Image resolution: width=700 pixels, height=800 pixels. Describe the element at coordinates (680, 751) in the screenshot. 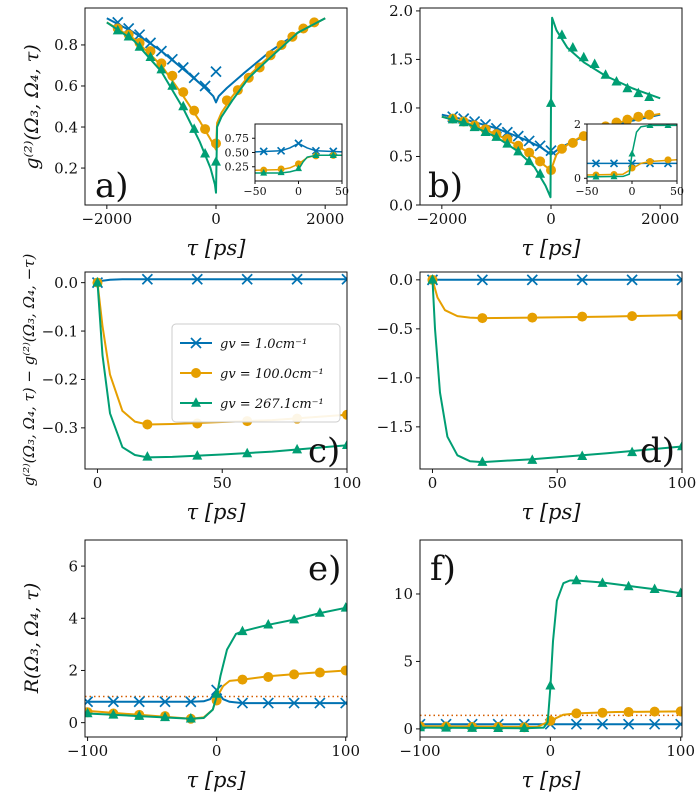

I see `x-tick-label: 100` at that location.